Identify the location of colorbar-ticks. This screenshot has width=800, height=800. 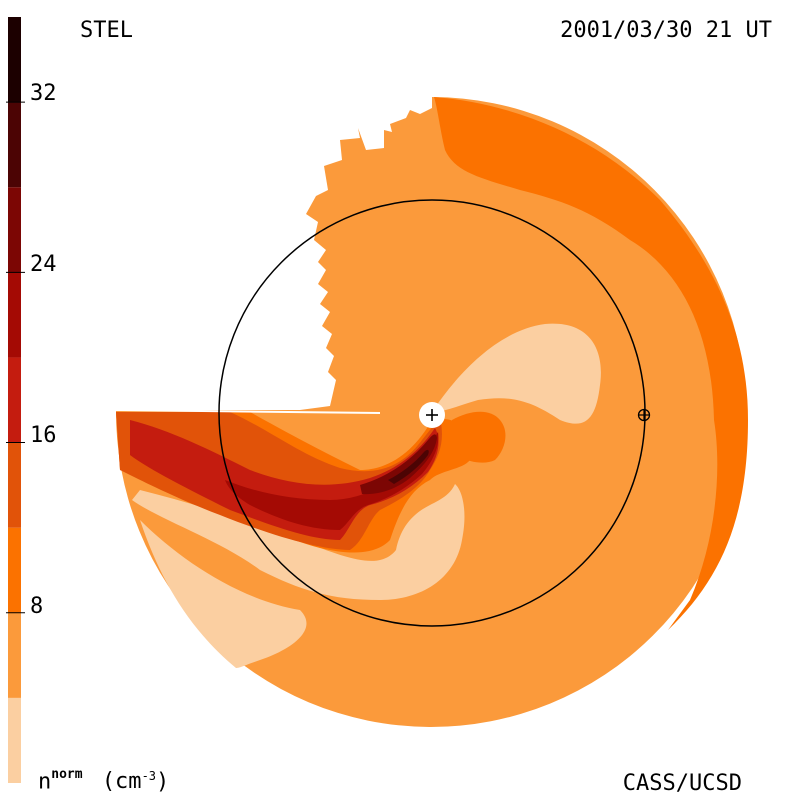
(15, 357).